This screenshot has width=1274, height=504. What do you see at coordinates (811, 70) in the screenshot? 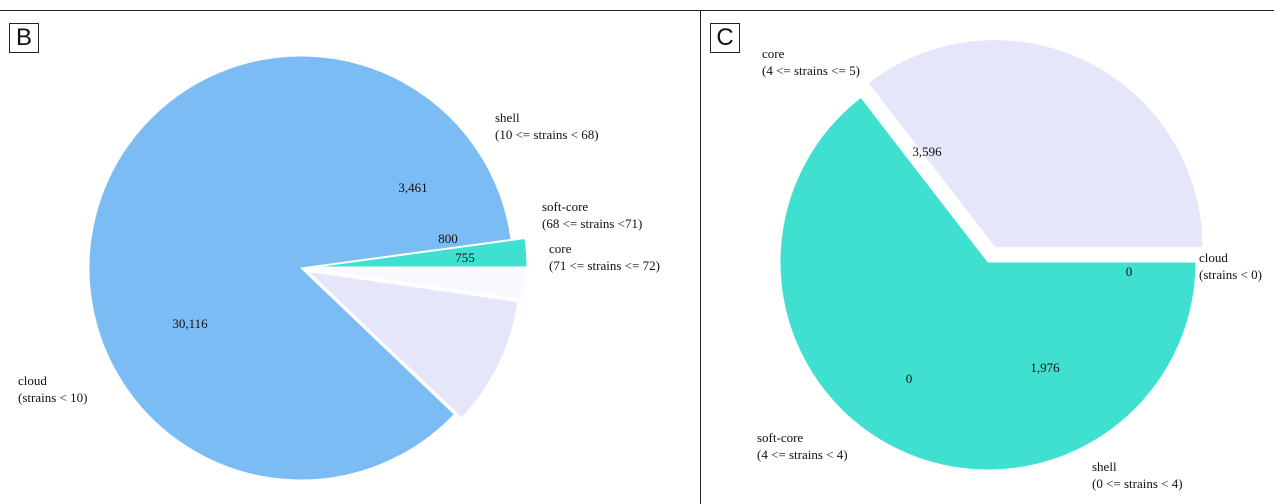
I see `slice-range-label: (4 <= strains <= 5)` at bounding box center [811, 70].